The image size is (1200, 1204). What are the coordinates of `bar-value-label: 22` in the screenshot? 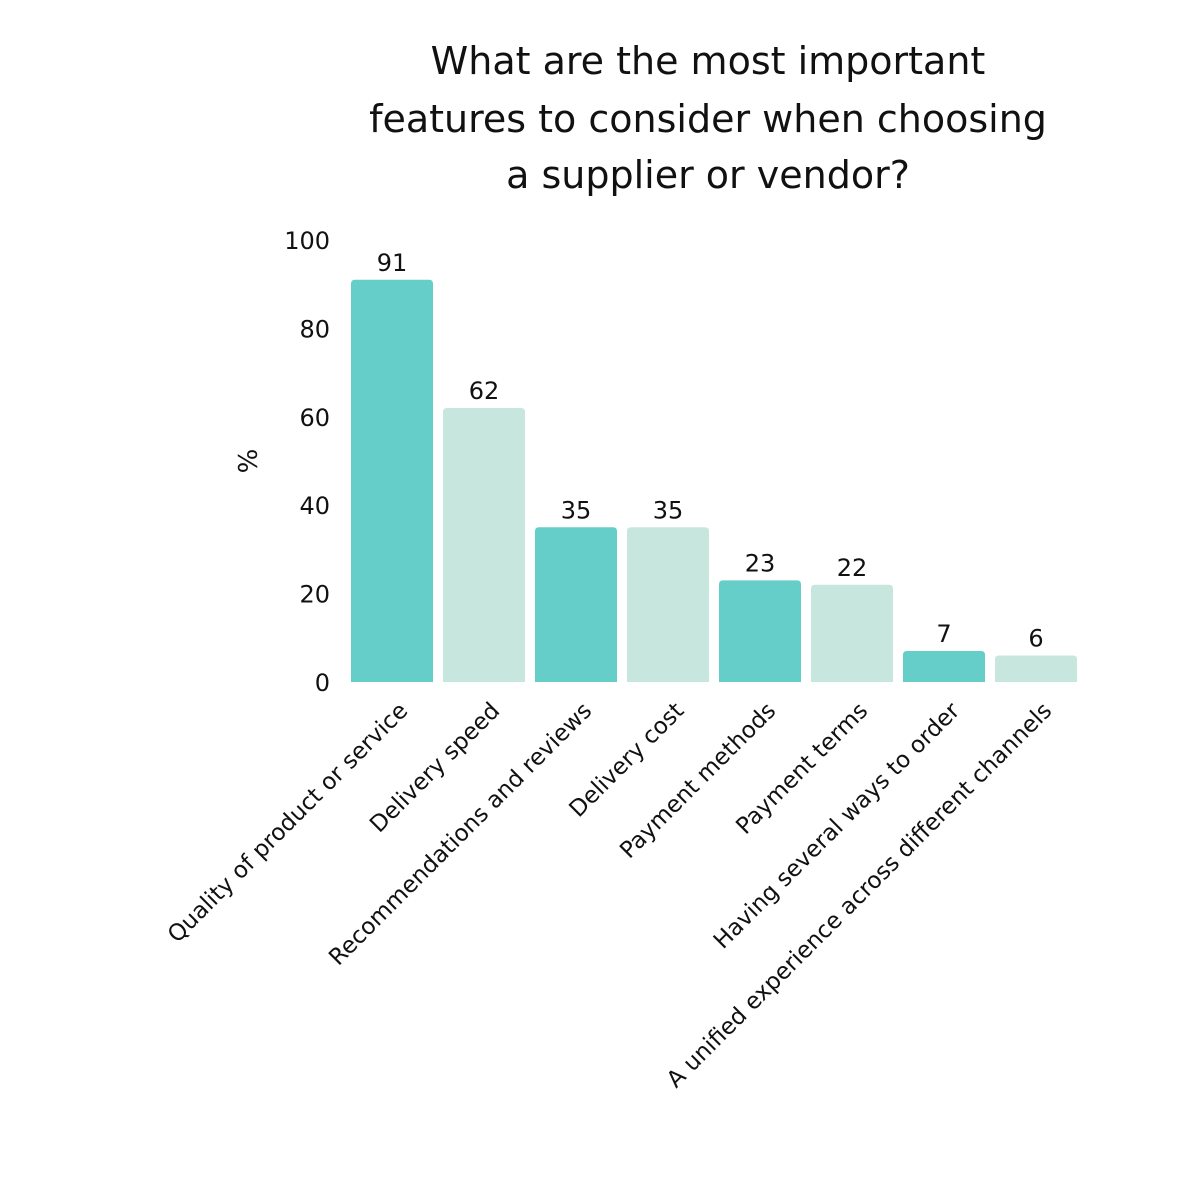 It's located at (852, 568).